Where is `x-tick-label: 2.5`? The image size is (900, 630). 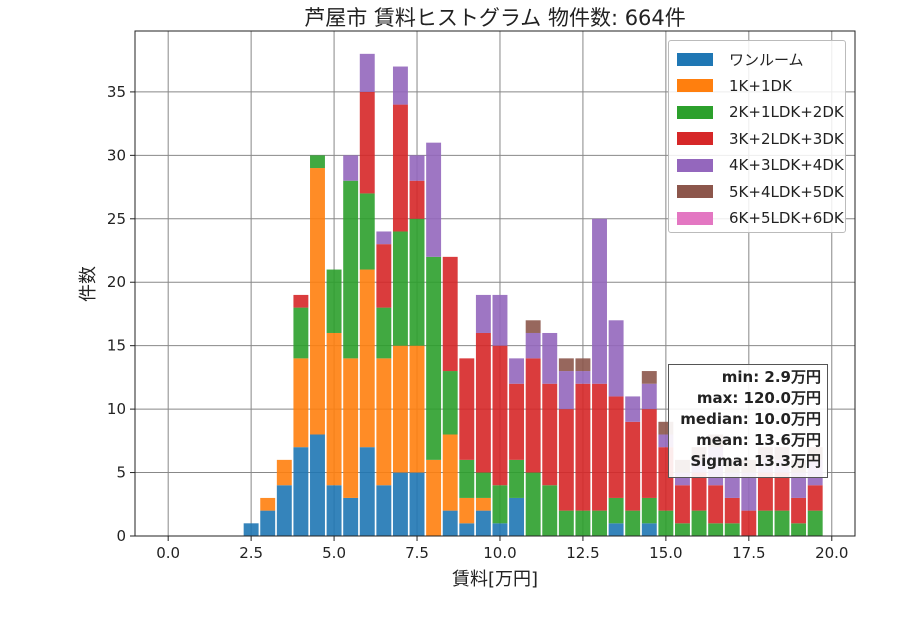 x-tick-label: 2.5 is located at coordinates (251, 553).